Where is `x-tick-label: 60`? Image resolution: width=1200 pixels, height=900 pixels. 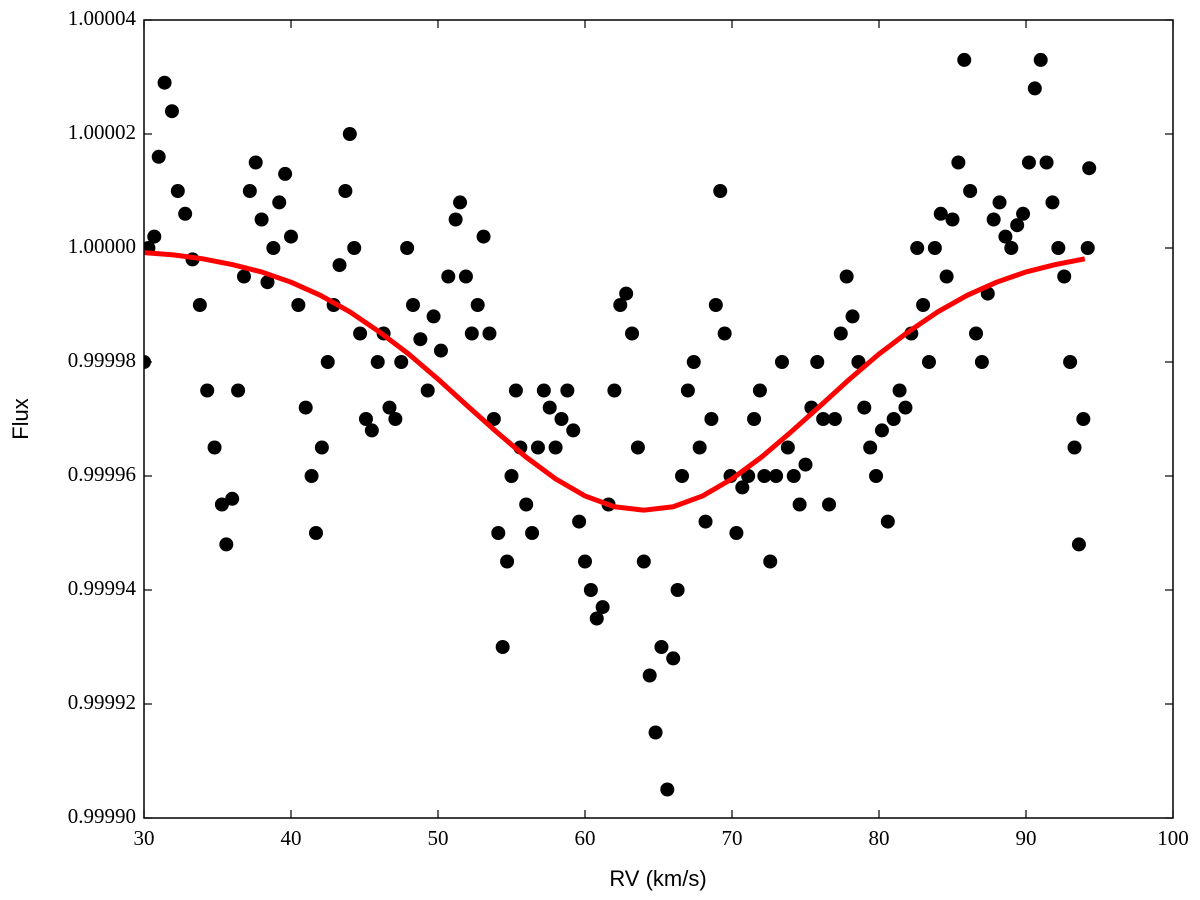 x-tick-label: 60 is located at coordinates (585, 838).